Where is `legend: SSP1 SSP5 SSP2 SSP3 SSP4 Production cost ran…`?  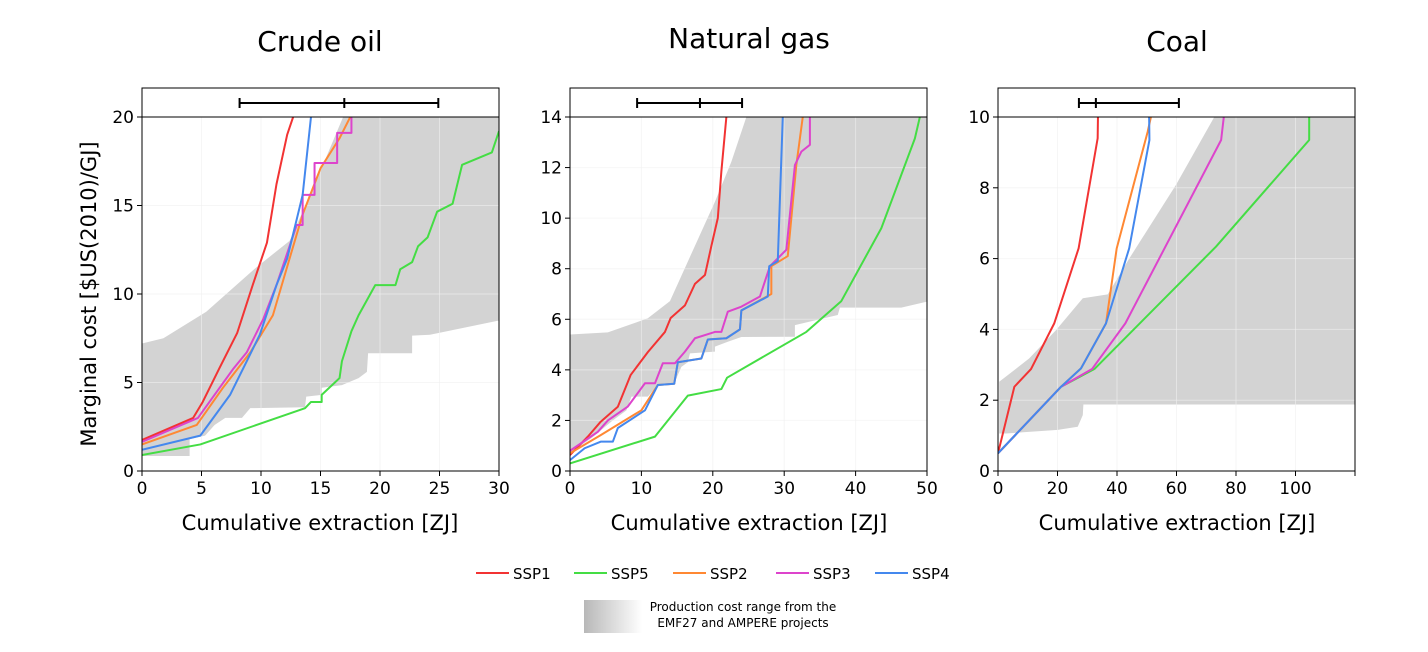
legend: SSP1 SSP5 SSP2 SSP3 SSP4 Production cost ran… is located at coordinates (713, 599).